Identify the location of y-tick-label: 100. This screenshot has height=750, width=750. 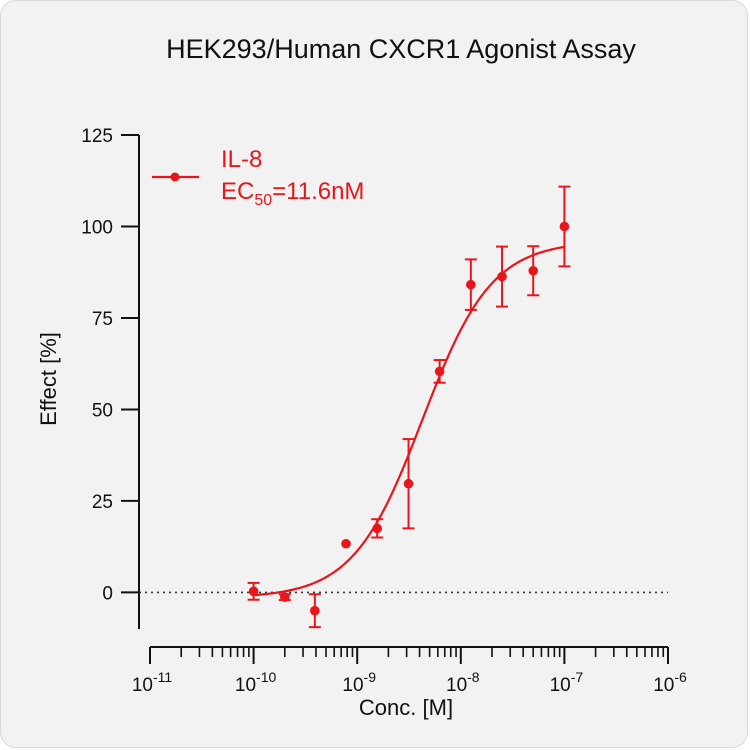
(97, 227).